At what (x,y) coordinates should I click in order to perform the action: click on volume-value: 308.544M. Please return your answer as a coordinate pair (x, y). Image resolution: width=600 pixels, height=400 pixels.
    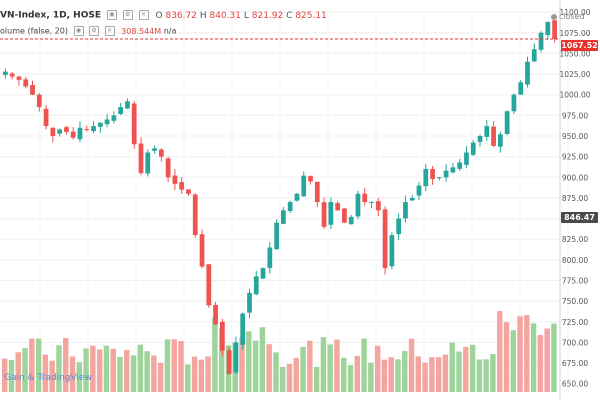
    Looking at the image, I should click on (141, 31).